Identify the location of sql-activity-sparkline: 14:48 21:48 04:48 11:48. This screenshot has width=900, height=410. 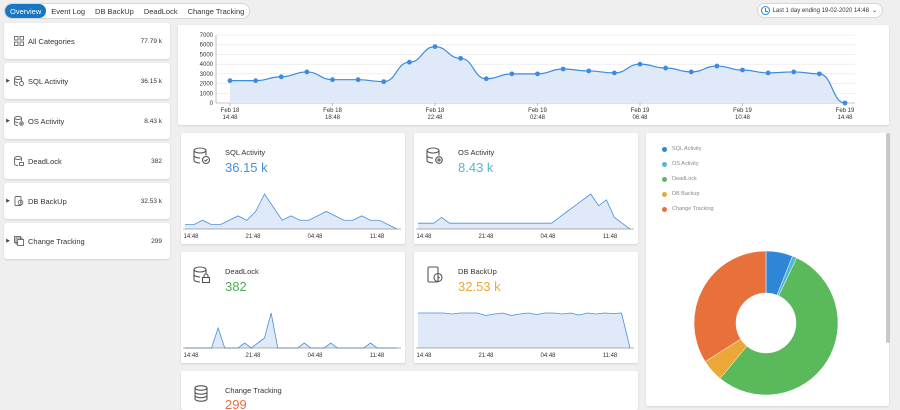
(293, 214).